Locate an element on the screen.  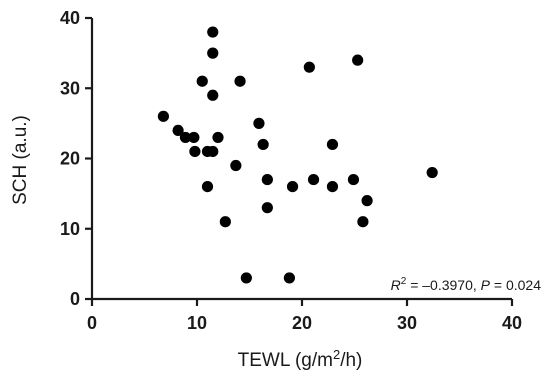
y-tick-label: 0 is located at coordinates (75, 299).